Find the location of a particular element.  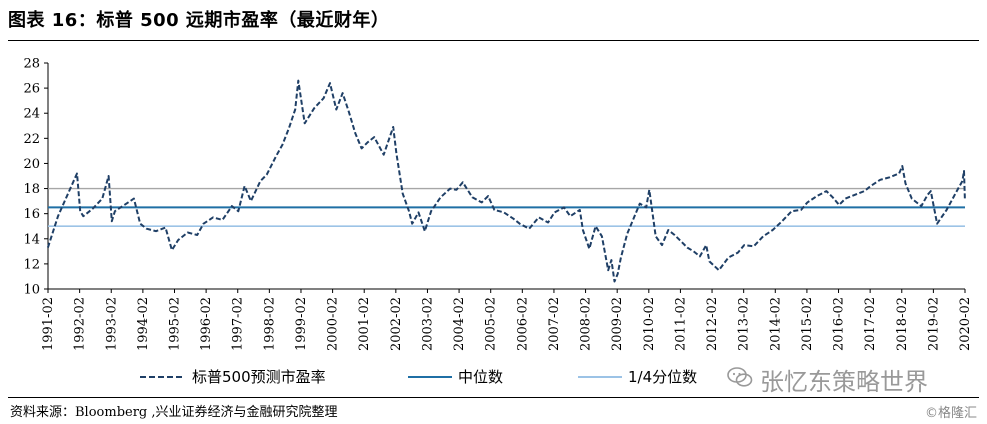

x-tick-label: 1994-02 is located at coordinates (143, 324).